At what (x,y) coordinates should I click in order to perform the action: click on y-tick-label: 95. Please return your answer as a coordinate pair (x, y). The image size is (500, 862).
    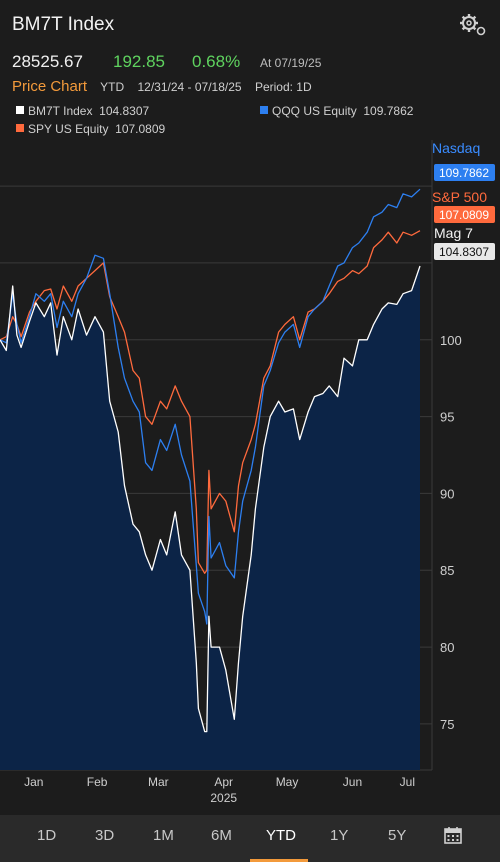
    Looking at the image, I should click on (447, 417).